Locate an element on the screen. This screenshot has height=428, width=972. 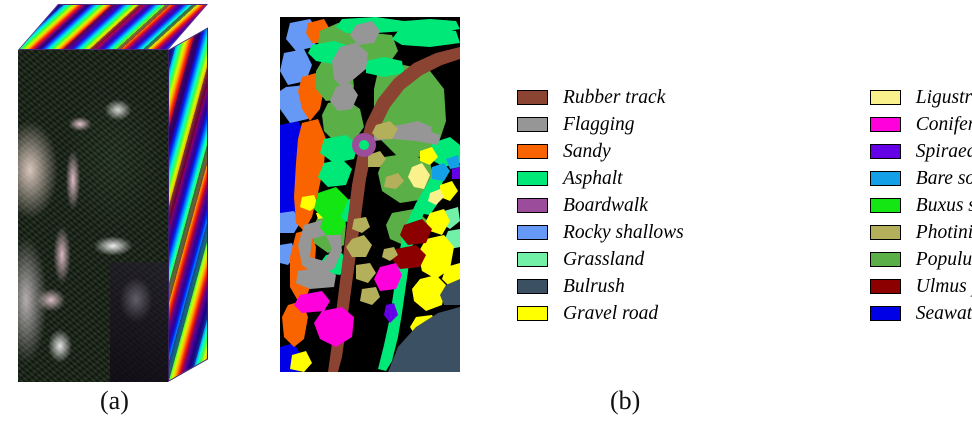
cube-front-face-rgb-scene is located at coordinates (93, 216).